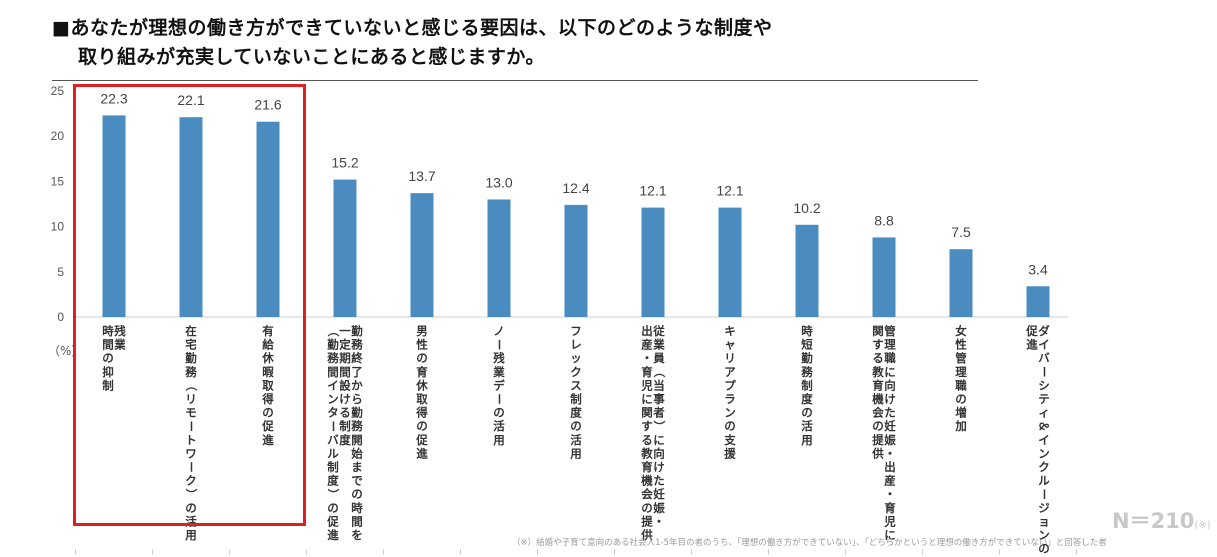 The height and width of the screenshot is (557, 1217). Describe the element at coordinates (1044, 521) in the screenshot. I see `category-label-char: ョ` at that location.